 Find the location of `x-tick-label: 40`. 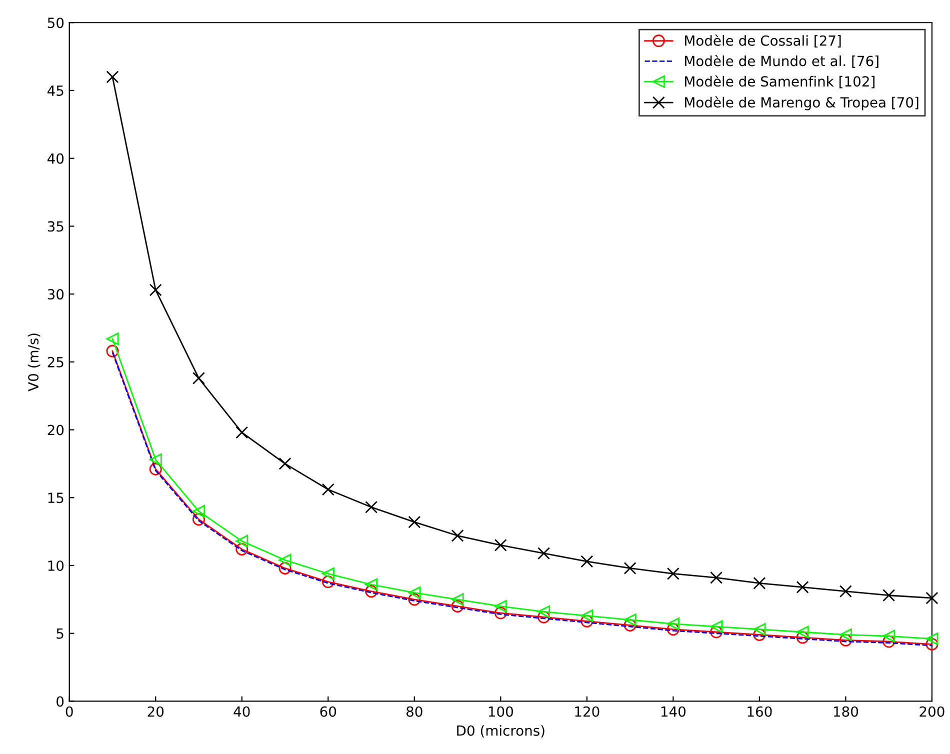

x-tick-label: 40 is located at coordinates (242, 711).